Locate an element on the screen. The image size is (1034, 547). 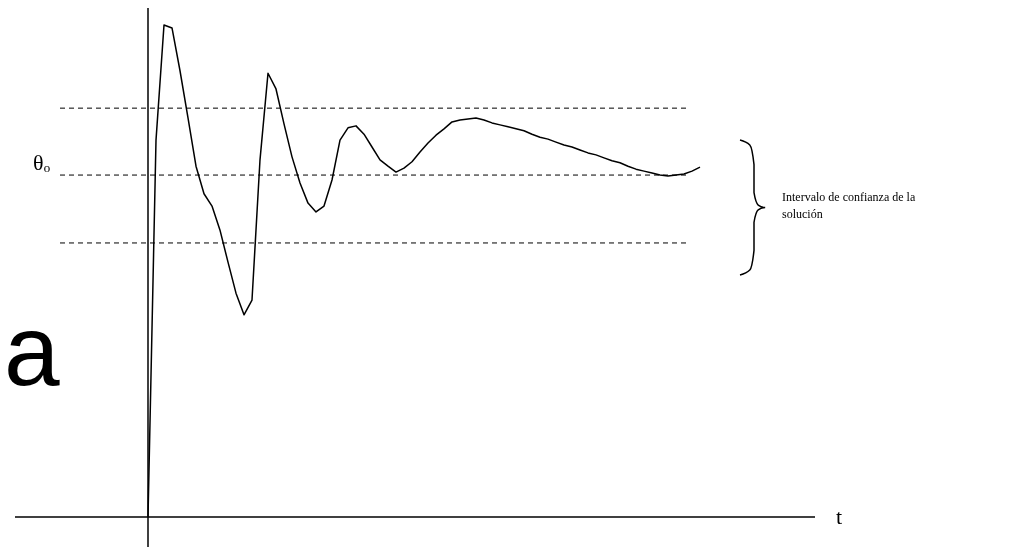
ref-line-label: θₒ is located at coordinates (41, 163).